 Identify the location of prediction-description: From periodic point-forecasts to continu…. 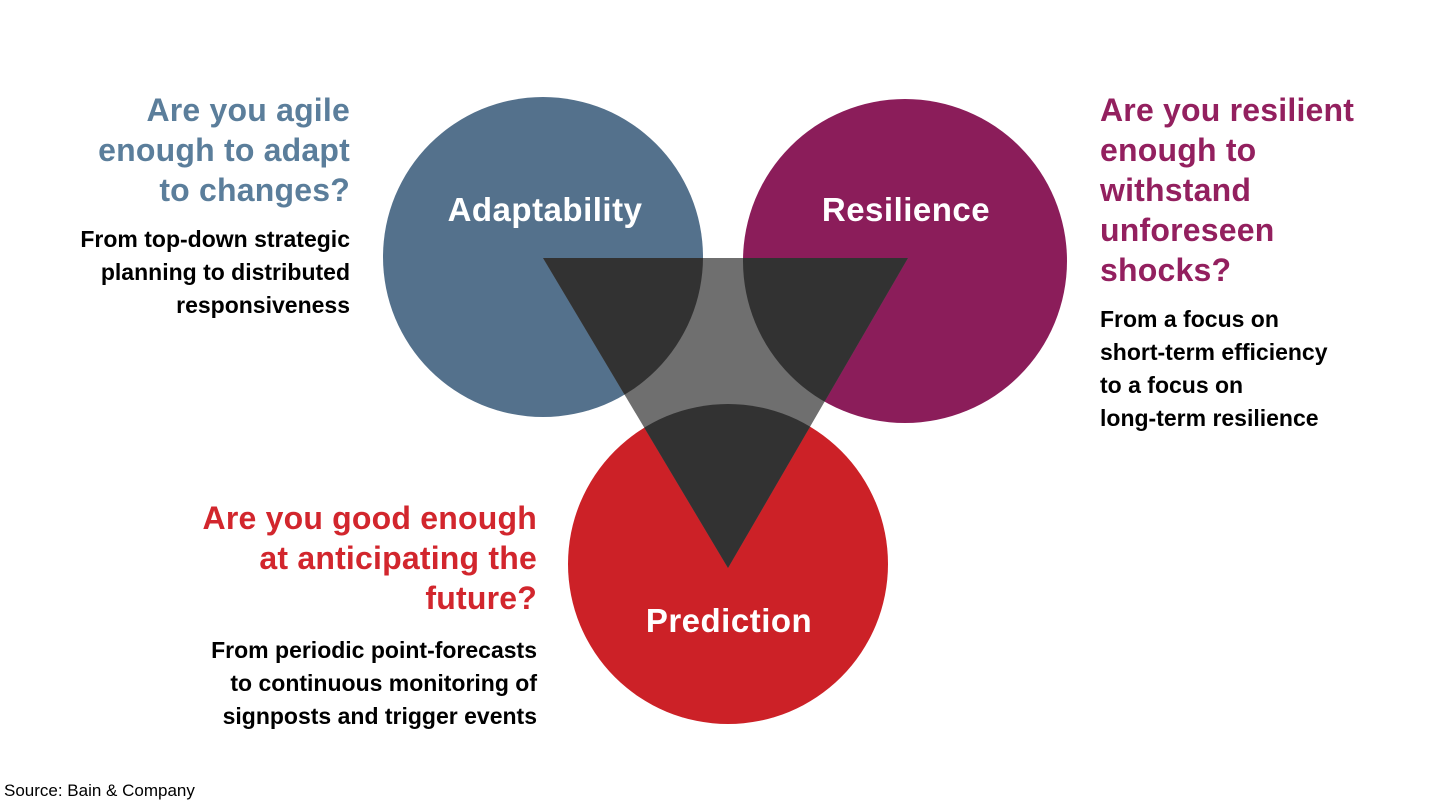
(338, 683).